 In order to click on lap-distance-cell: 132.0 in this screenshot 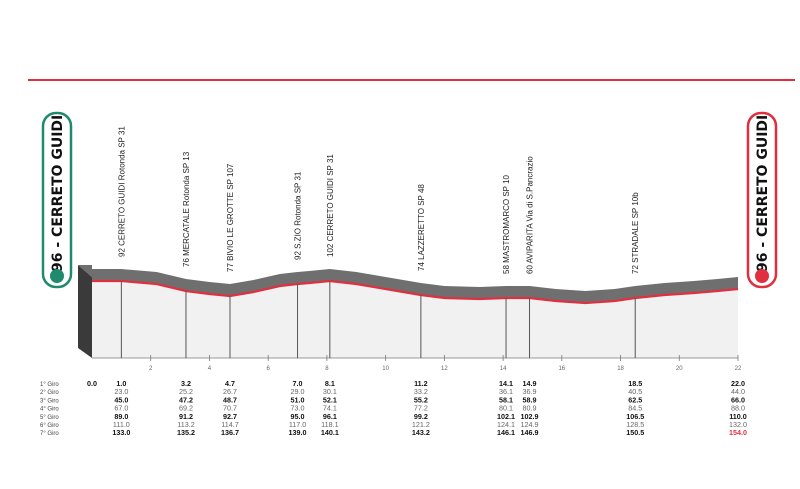, I will do `click(738, 424)`.